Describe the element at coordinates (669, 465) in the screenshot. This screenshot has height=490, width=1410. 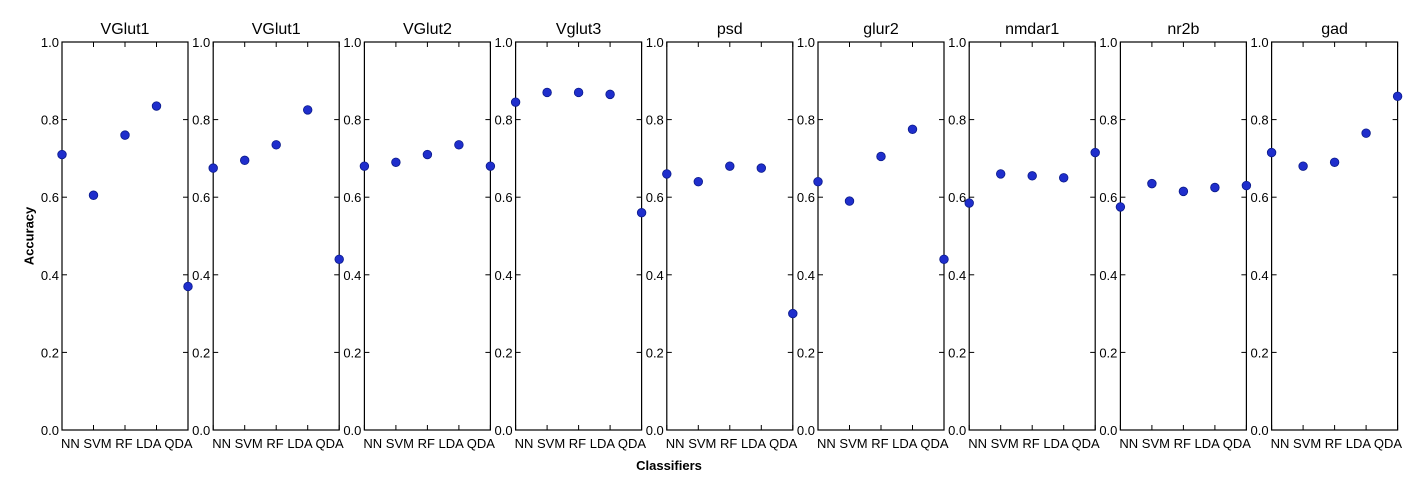
I see `x-axis-label: Classifiers` at that location.